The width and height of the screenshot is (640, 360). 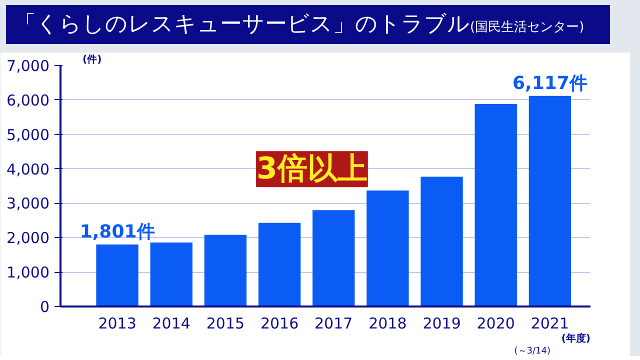 What do you see at coordinates (333, 323) in the screenshot?
I see `x-tick-label: 2017` at bounding box center [333, 323].